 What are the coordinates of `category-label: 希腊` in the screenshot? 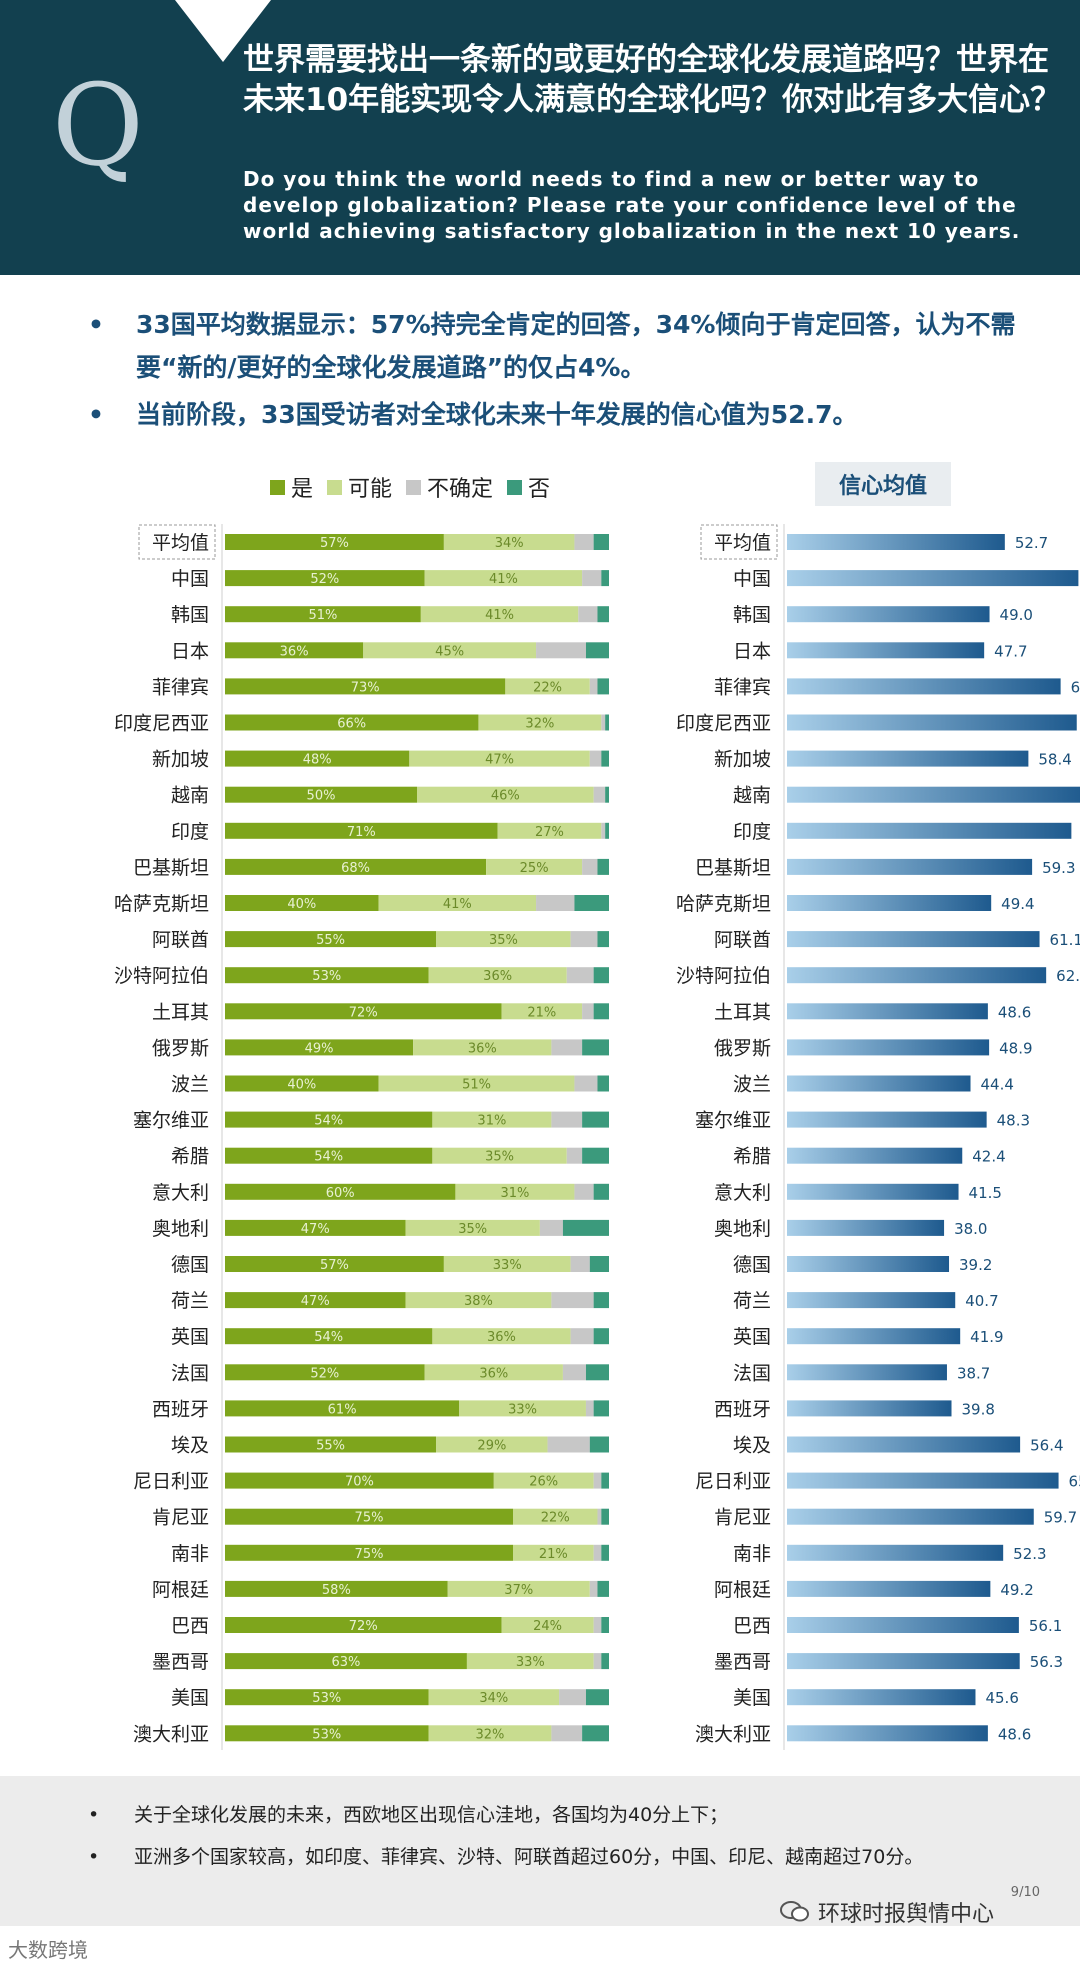 It's located at (752, 1157).